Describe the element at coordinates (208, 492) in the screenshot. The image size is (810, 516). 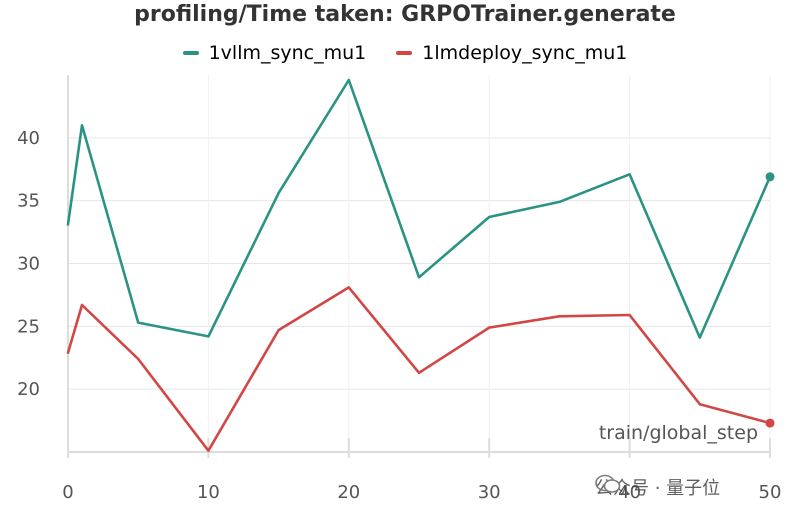
I see `x-tick-label: 10` at that location.